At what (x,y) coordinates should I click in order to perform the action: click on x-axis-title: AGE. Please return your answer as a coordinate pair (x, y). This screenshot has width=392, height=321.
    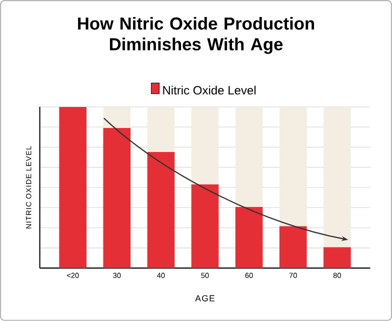
    Looking at the image, I should click on (204, 298).